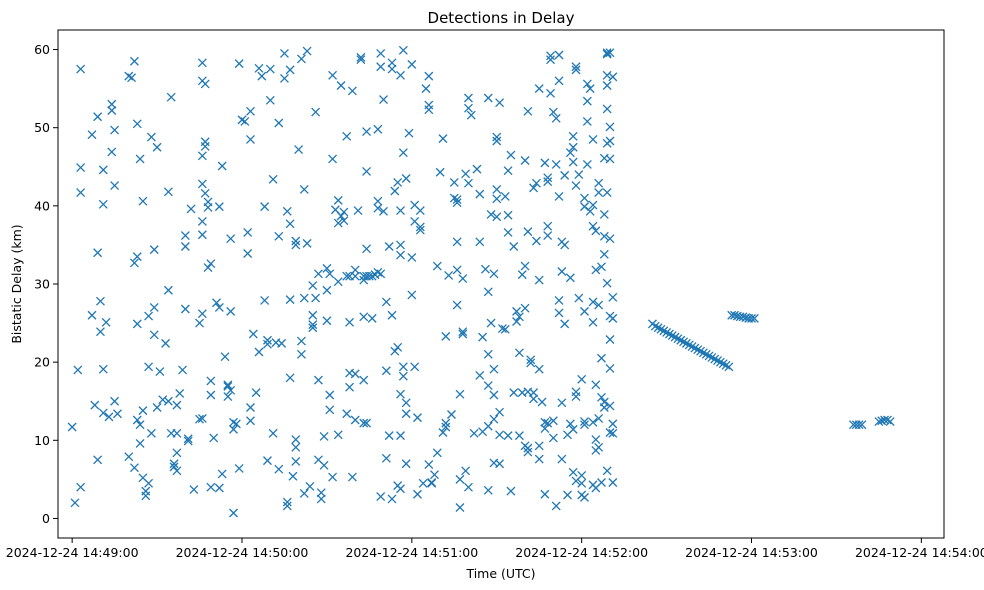  What do you see at coordinates (919, 552) in the screenshot?
I see `x-tick-label: 2024-12-24 14:54:00` at bounding box center [919, 552].